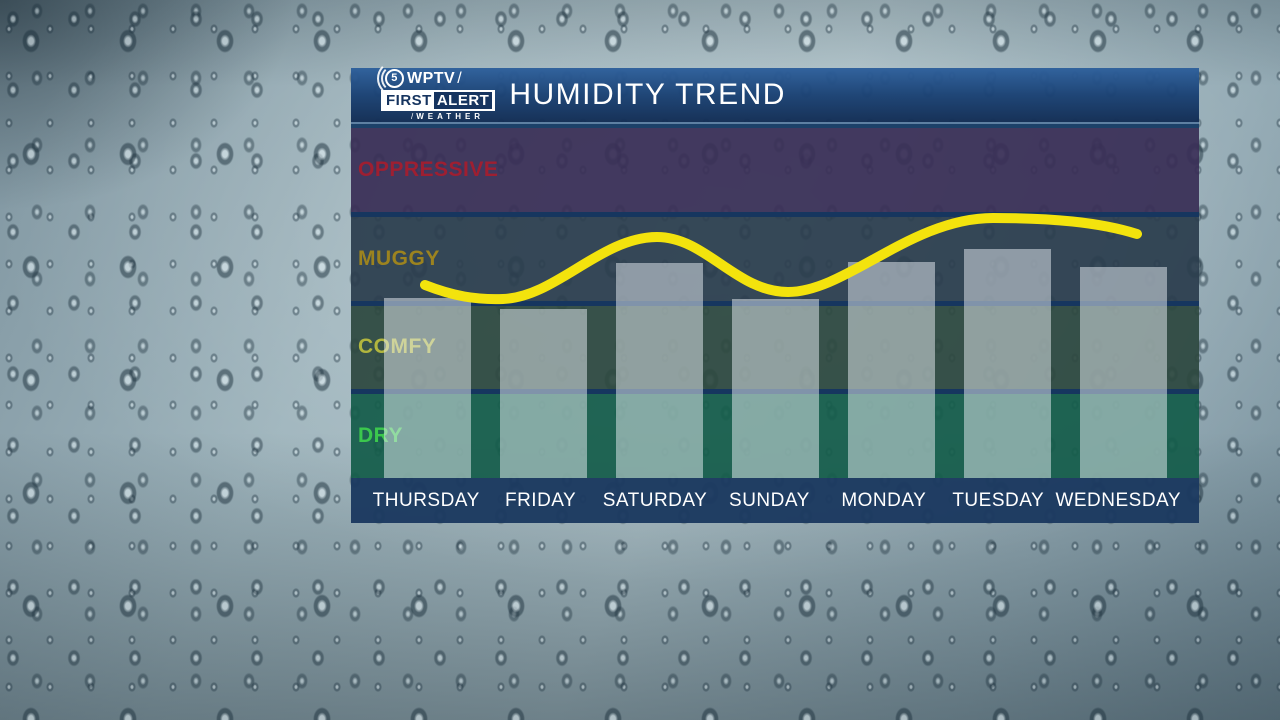 This screenshot has width=1280, height=720. I want to click on band-label-oppressive: OPPRESSIVE, so click(428, 169).